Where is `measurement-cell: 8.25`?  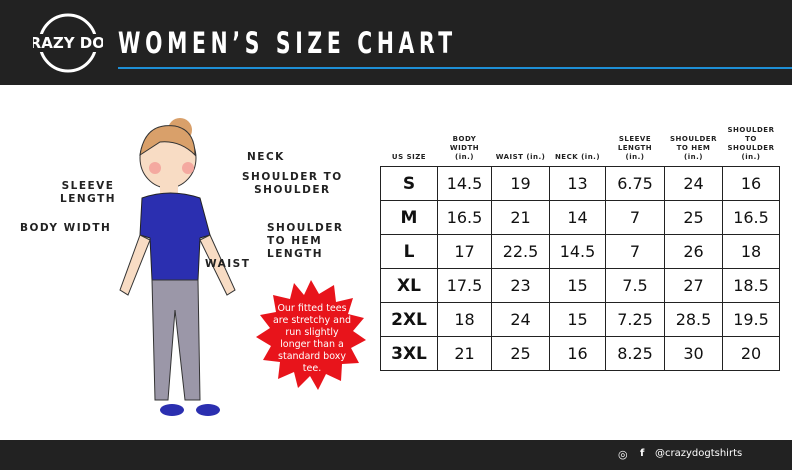 measurement-cell: 8.25 is located at coordinates (635, 353).